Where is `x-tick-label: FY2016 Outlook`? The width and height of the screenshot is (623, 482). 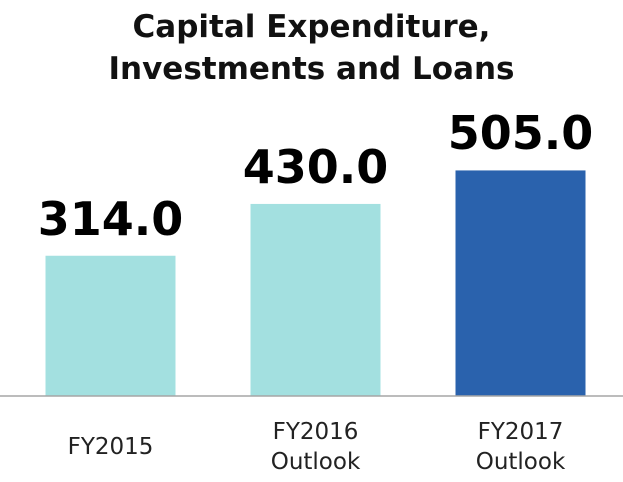 x-tick-label: FY2016 Outlook is located at coordinates (315, 447).